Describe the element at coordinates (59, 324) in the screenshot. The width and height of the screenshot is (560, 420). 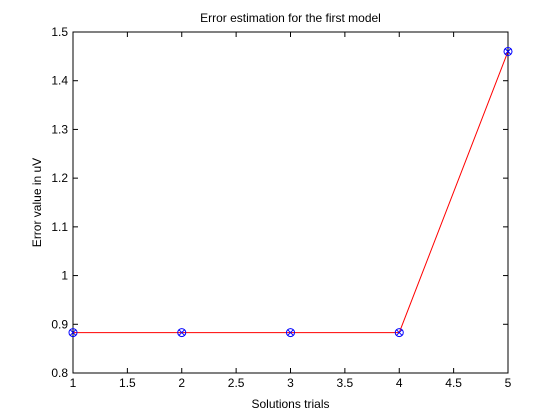
I see `y-tick-label: 0.9` at that location.